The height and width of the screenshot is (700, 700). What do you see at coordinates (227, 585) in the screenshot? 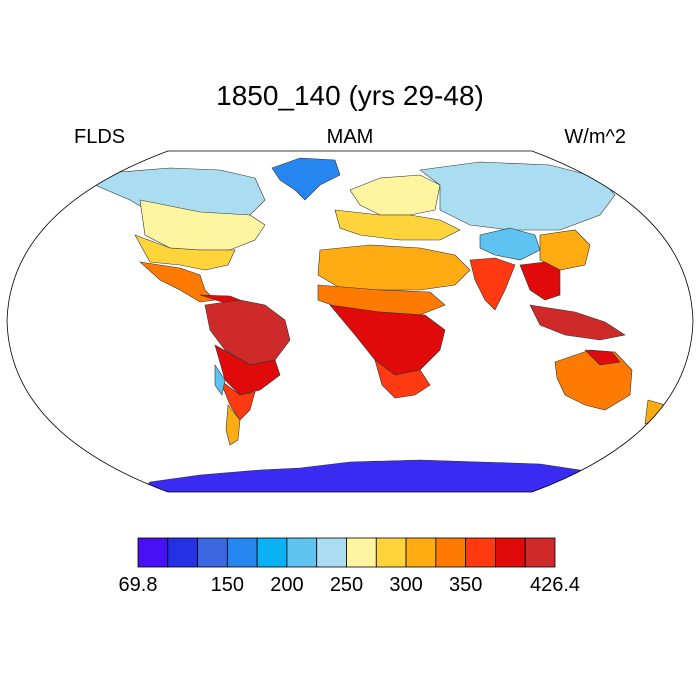
I see `colorbar-tick-label: 150` at bounding box center [227, 585].